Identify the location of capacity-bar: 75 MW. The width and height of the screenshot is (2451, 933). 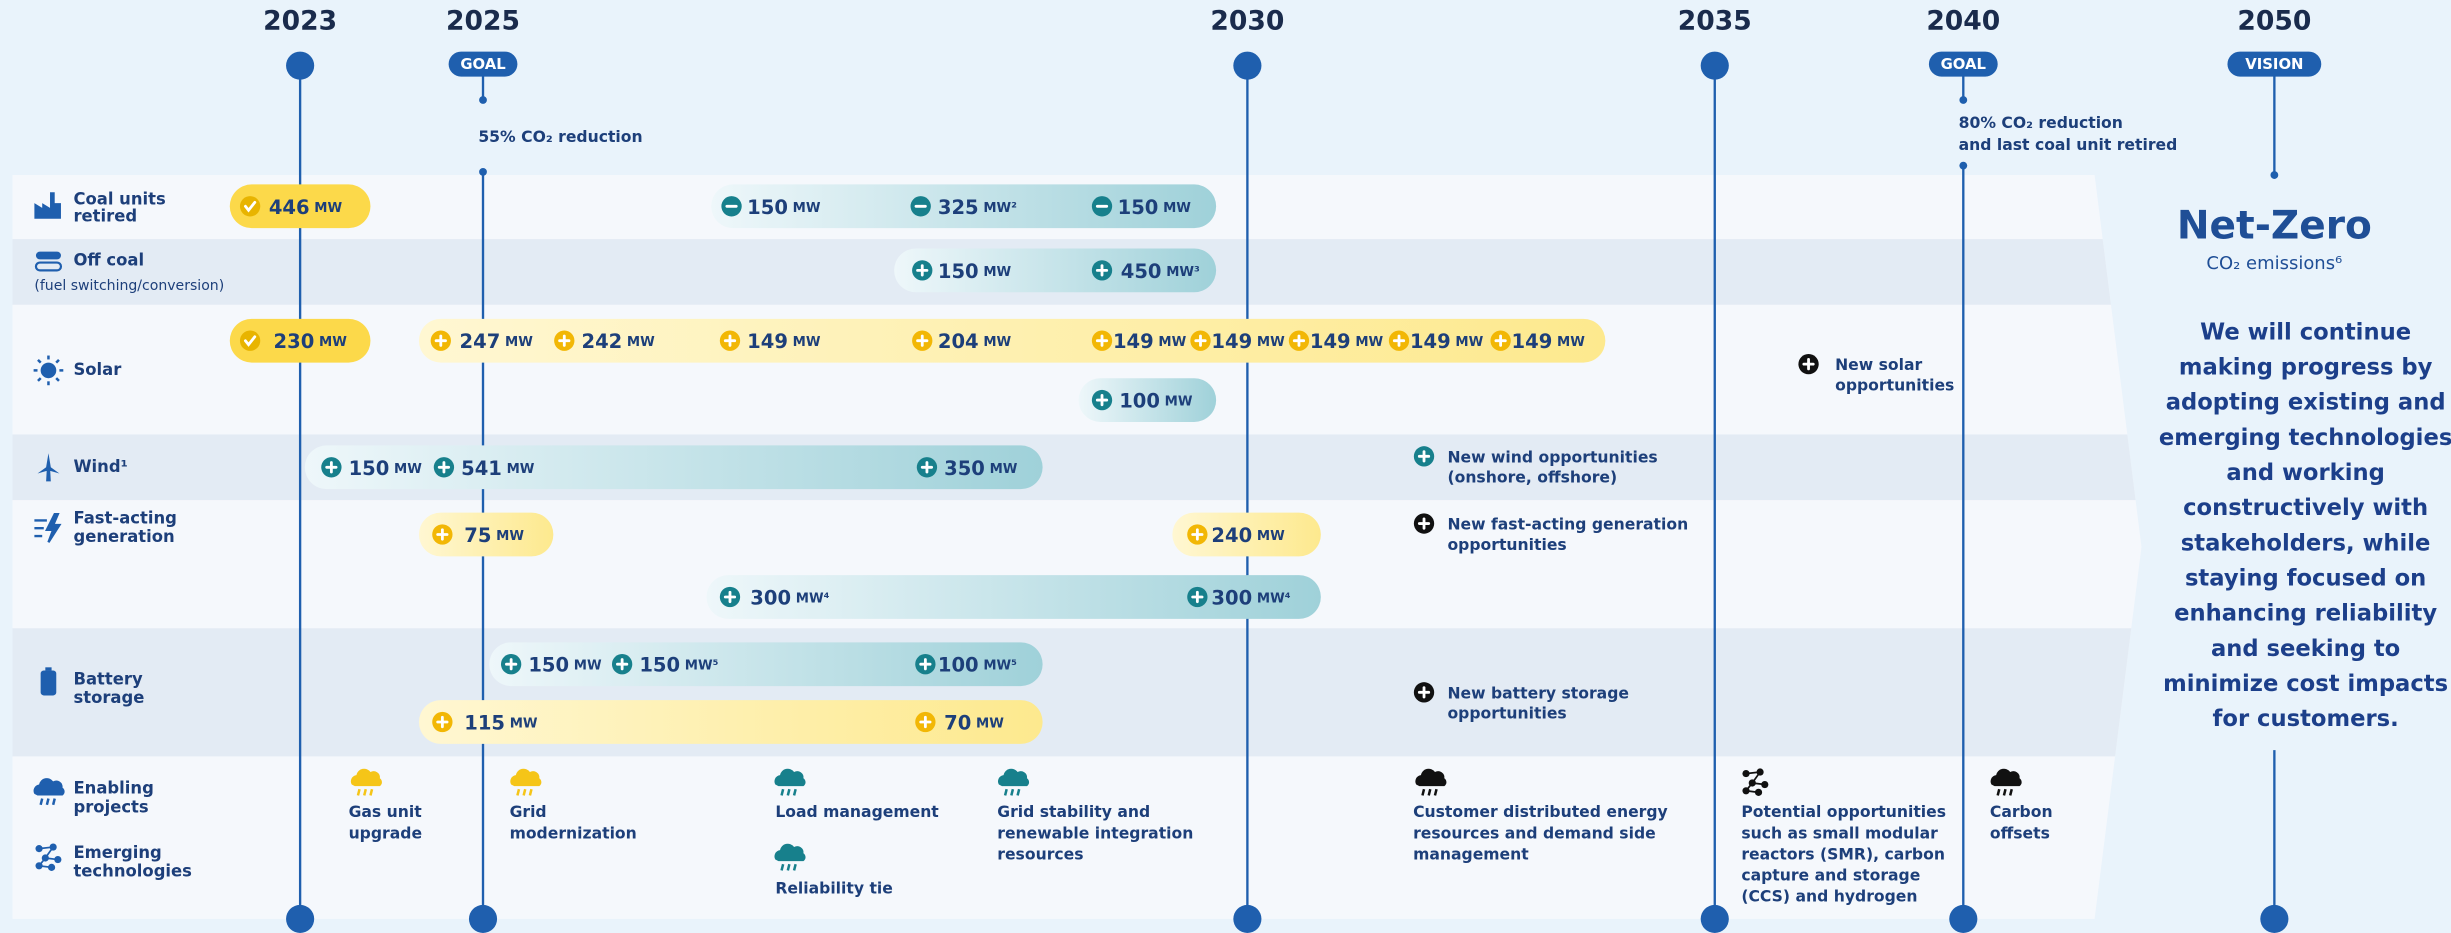
(486, 534).